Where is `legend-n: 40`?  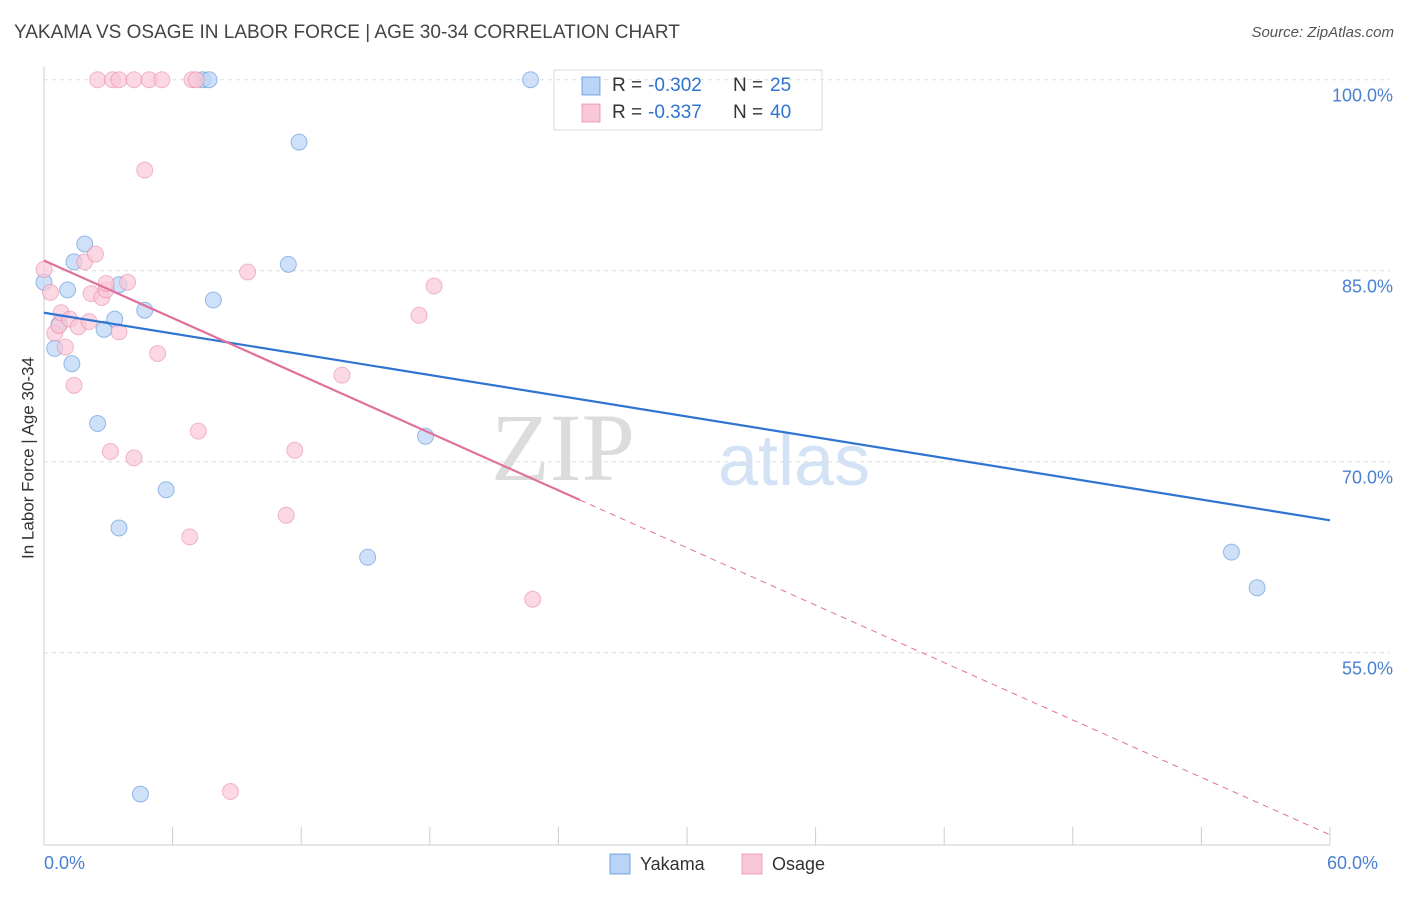 legend-n: 40 is located at coordinates (780, 112).